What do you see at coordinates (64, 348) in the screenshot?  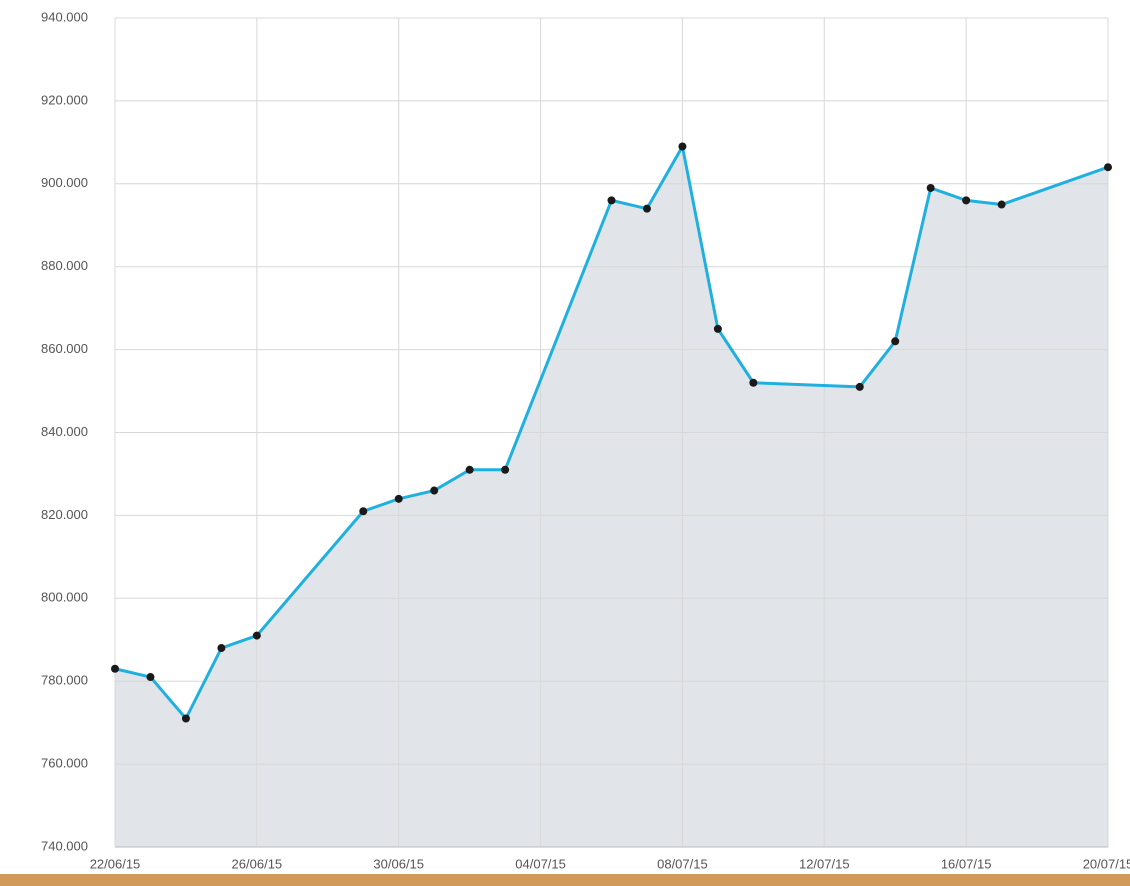 I see `y-tick-label: 860.000` at bounding box center [64, 348].